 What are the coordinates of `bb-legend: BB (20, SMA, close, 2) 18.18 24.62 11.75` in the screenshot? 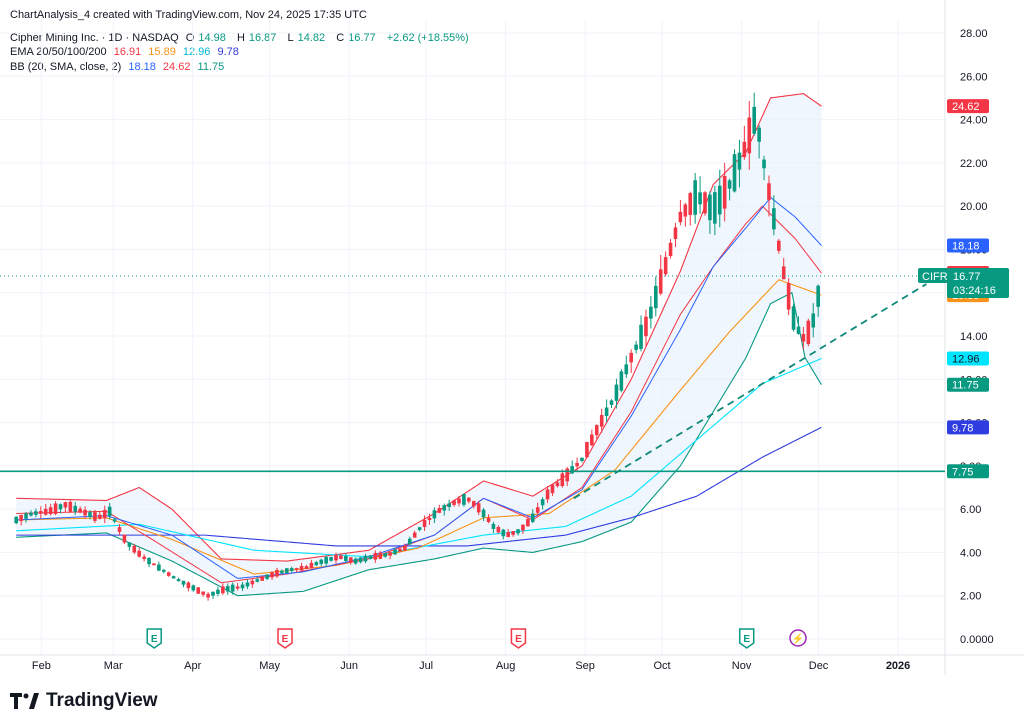 It's located at (117, 67).